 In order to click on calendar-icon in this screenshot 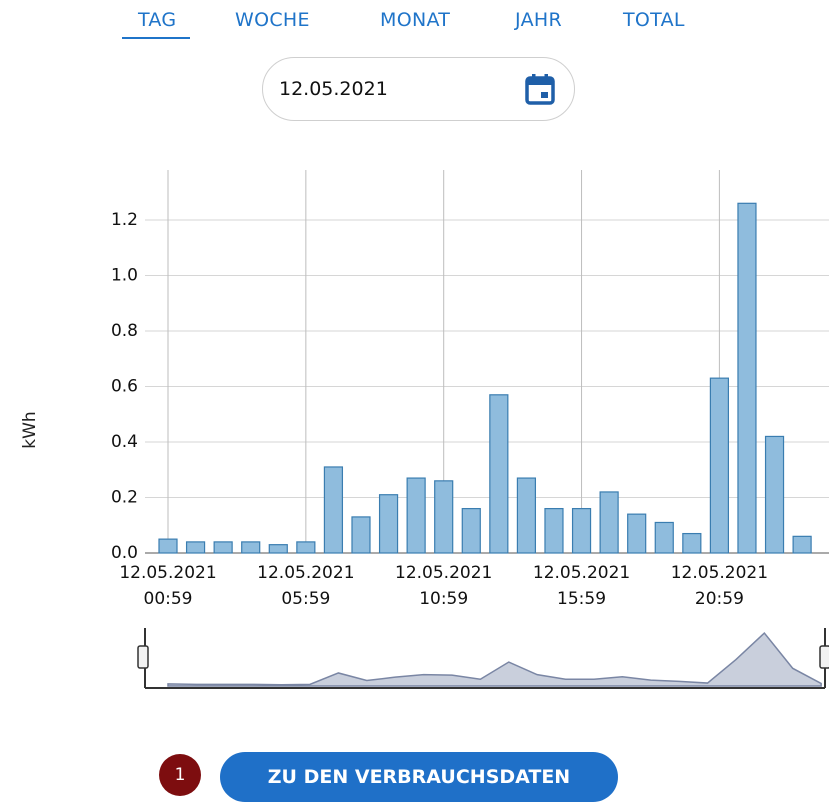, I will do `click(540, 89)`.